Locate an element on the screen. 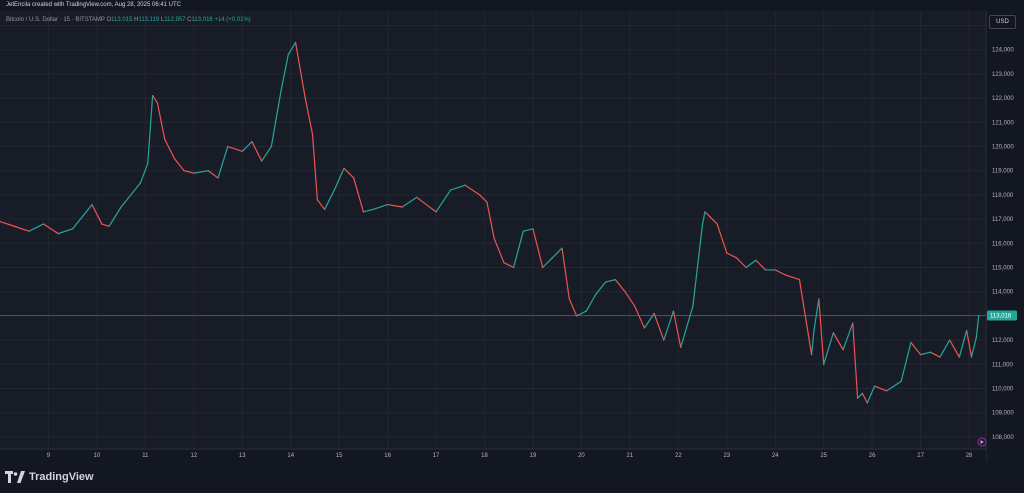  x-tick-label: 14 is located at coordinates (290, 456).